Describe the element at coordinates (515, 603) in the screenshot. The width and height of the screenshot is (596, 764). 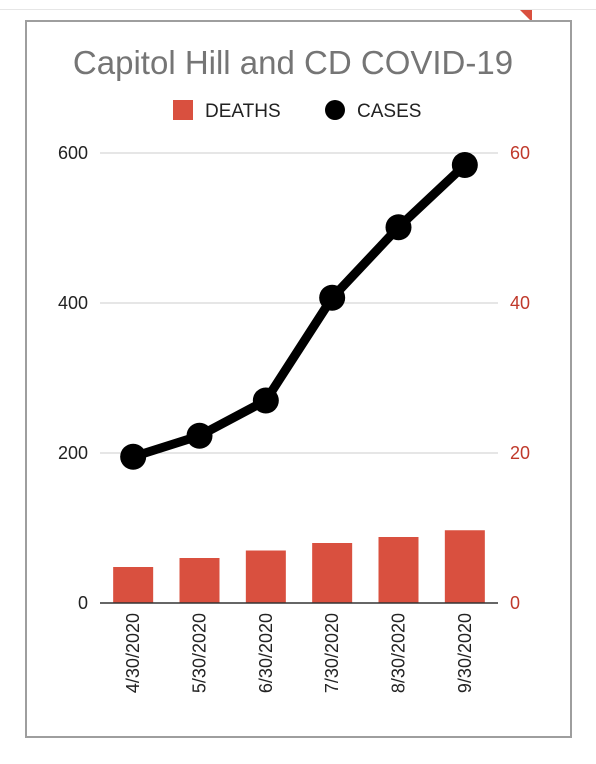
I see `y-right-tick-0: 0` at that location.